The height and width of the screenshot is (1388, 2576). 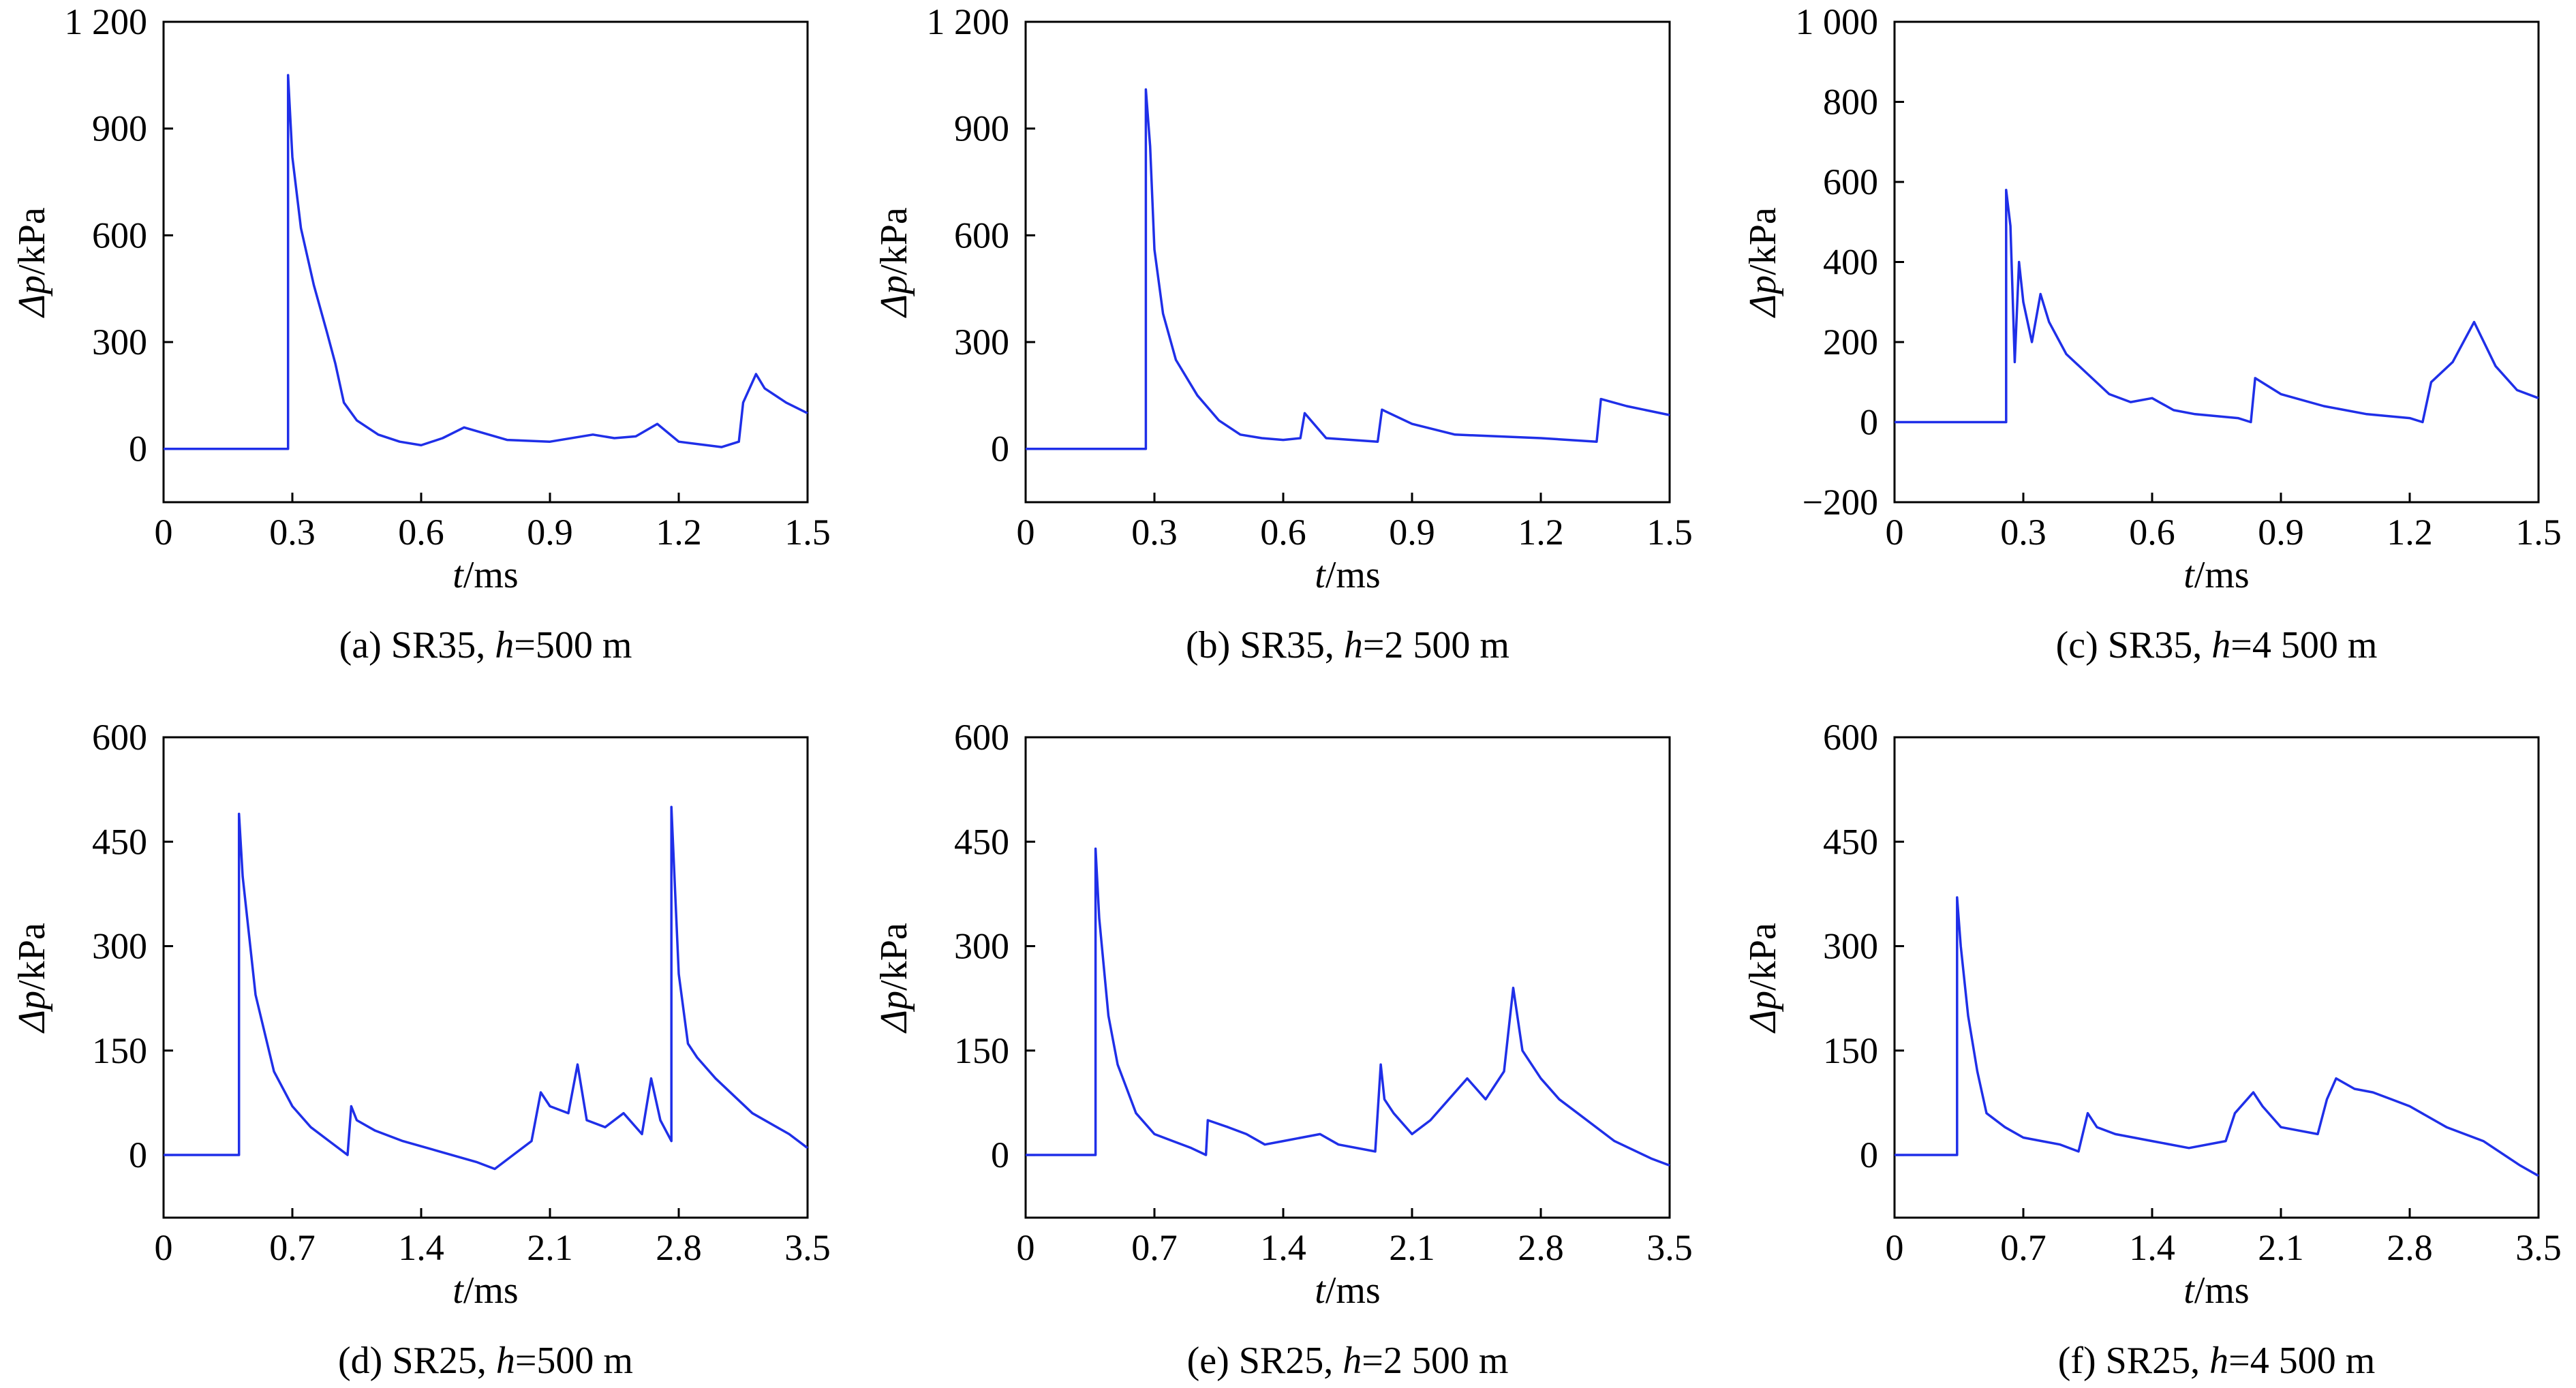 What do you see at coordinates (2133, 1361) in the screenshot?
I see `caption-prefix: (f) SR25,` at bounding box center [2133, 1361].